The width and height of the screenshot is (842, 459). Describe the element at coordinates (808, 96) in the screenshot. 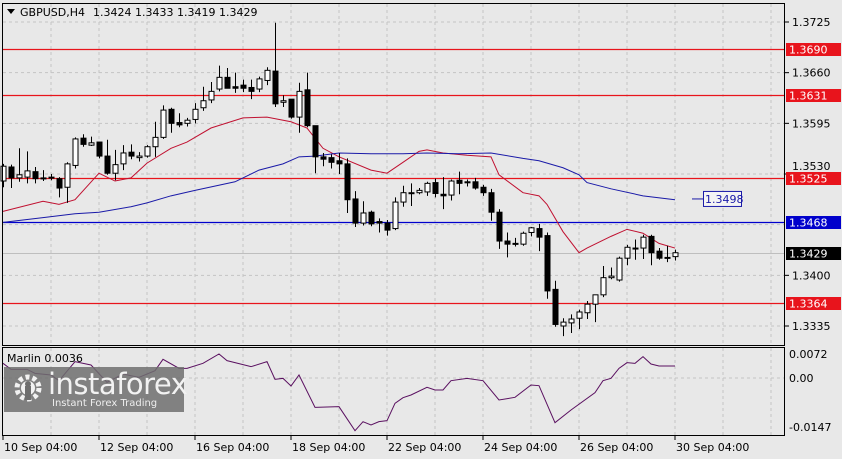

I see `level-price-label: 1.3631` at that location.